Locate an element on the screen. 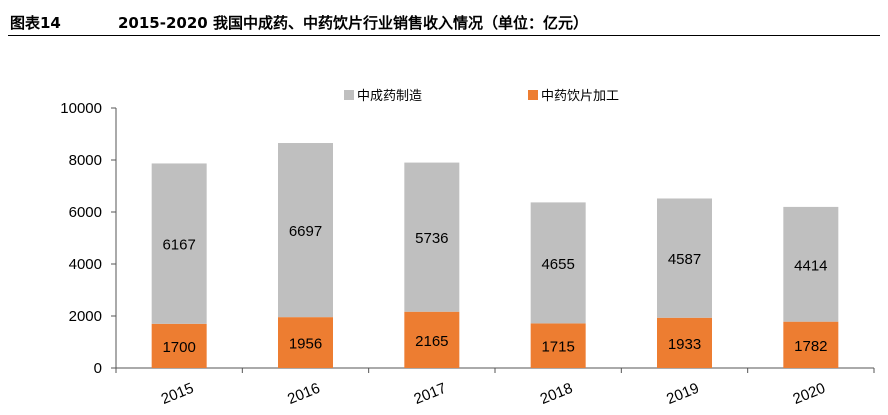 The height and width of the screenshot is (415, 888). bar-segment-2018-processing is located at coordinates (558, 345).